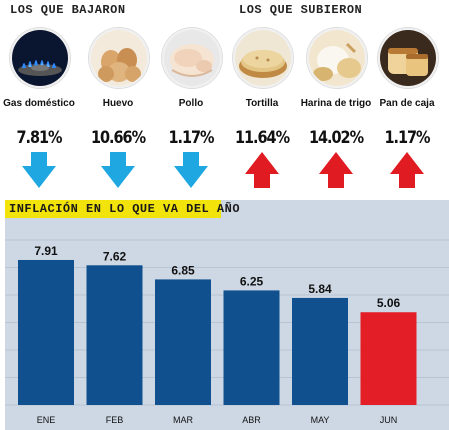 This screenshot has height=430, width=449. What do you see at coordinates (320, 420) in the screenshot?
I see `category-label: MAY` at bounding box center [320, 420].